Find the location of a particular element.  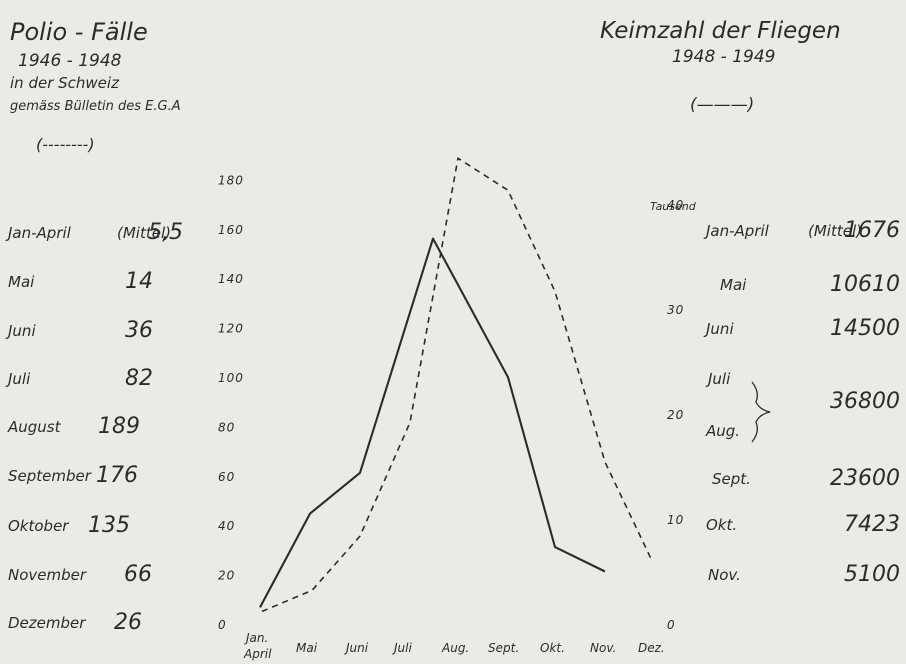

left-table-label: August is located at coordinates (34, 427).